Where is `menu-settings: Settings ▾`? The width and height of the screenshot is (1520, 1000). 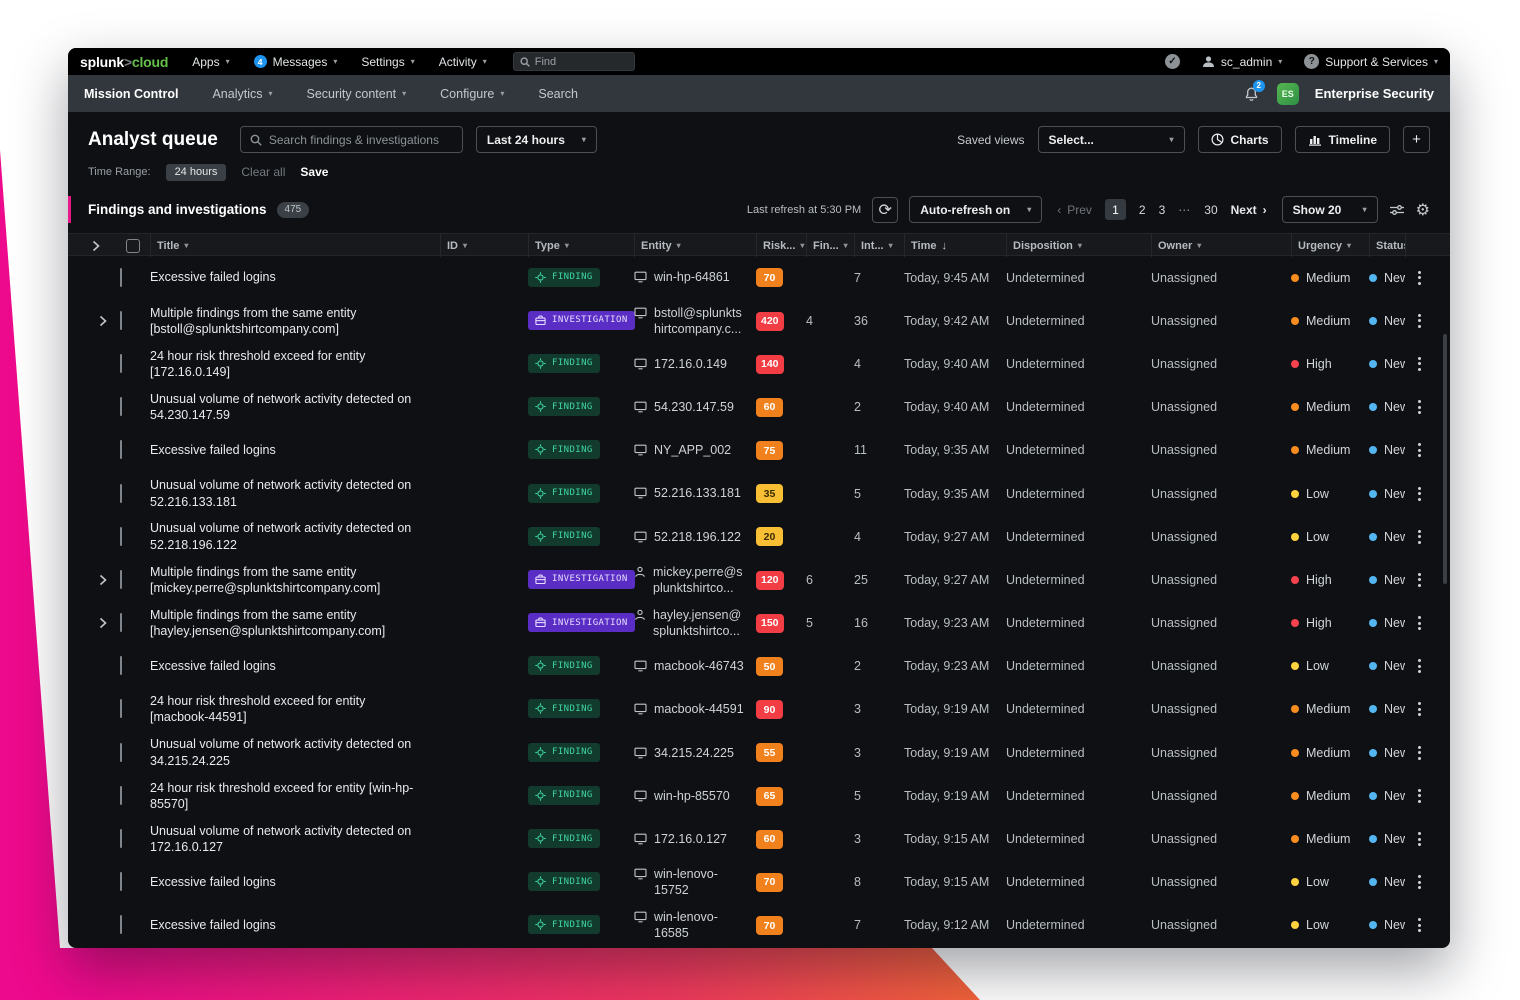
menu-settings: Settings ▾ is located at coordinates (388, 61).